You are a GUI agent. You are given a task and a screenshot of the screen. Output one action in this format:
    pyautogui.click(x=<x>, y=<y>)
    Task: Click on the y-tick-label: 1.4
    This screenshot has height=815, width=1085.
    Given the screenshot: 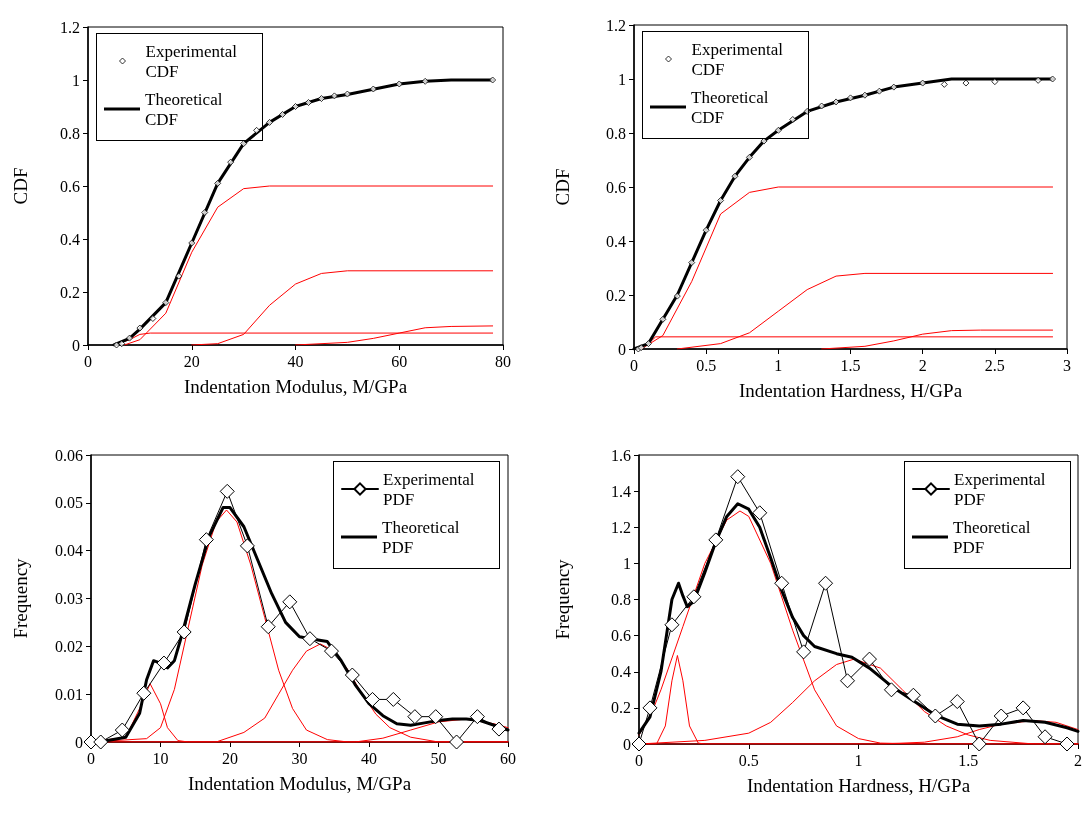 What is the action you would take?
    pyautogui.click(x=621, y=491)
    